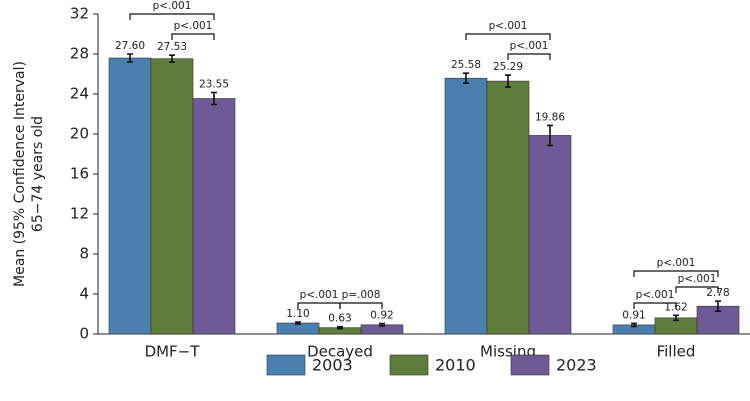 The height and width of the screenshot is (401, 750). Describe the element at coordinates (332, 365) in the screenshot. I see `legend-label: 2003` at that location.